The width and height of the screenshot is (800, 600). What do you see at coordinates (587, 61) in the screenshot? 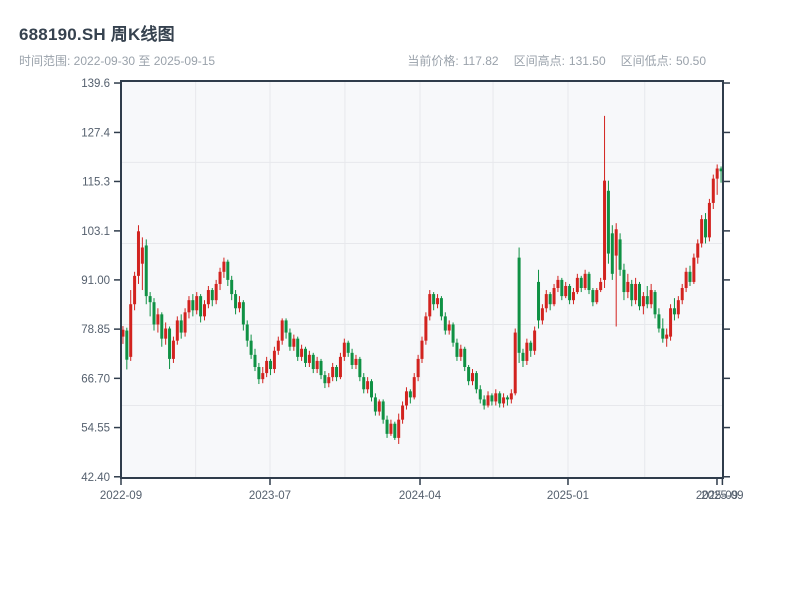
I see `stat-range-high-value: 131.50` at bounding box center [587, 61].